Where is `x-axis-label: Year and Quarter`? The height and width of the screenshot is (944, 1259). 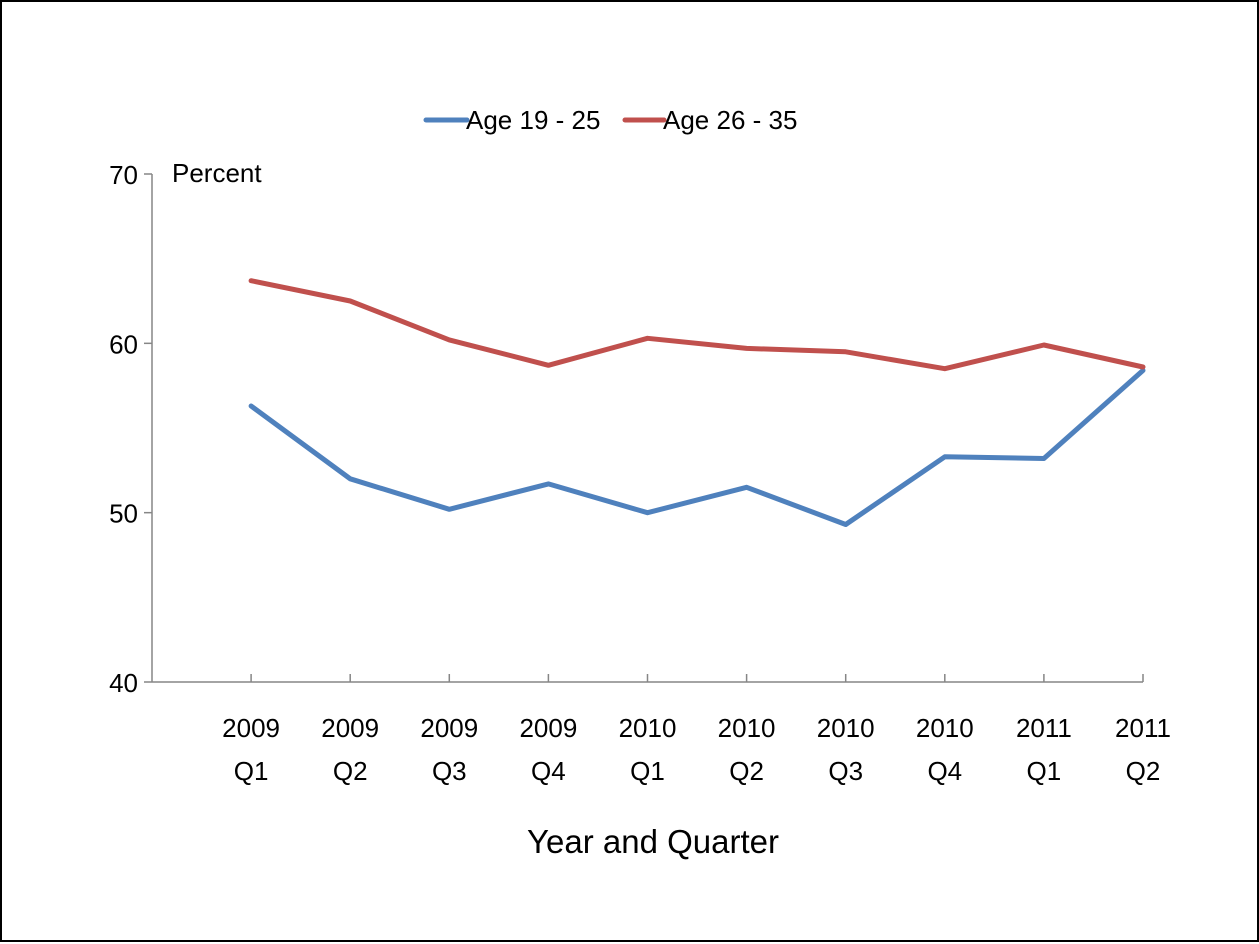 x-axis-label: Year and Quarter is located at coordinates (653, 841).